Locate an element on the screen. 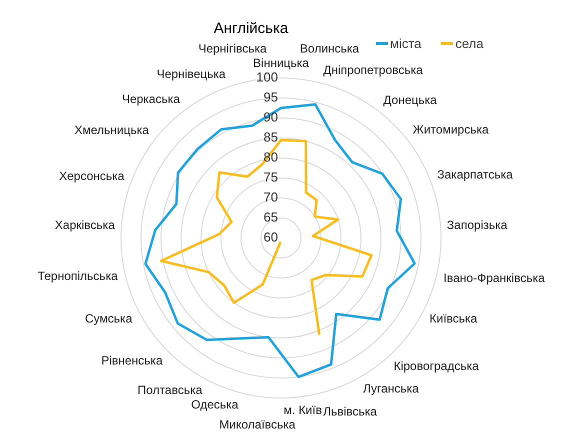 This screenshot has height=435, width=585. spoke-label: Львівська is located at coordinates (350, 411).